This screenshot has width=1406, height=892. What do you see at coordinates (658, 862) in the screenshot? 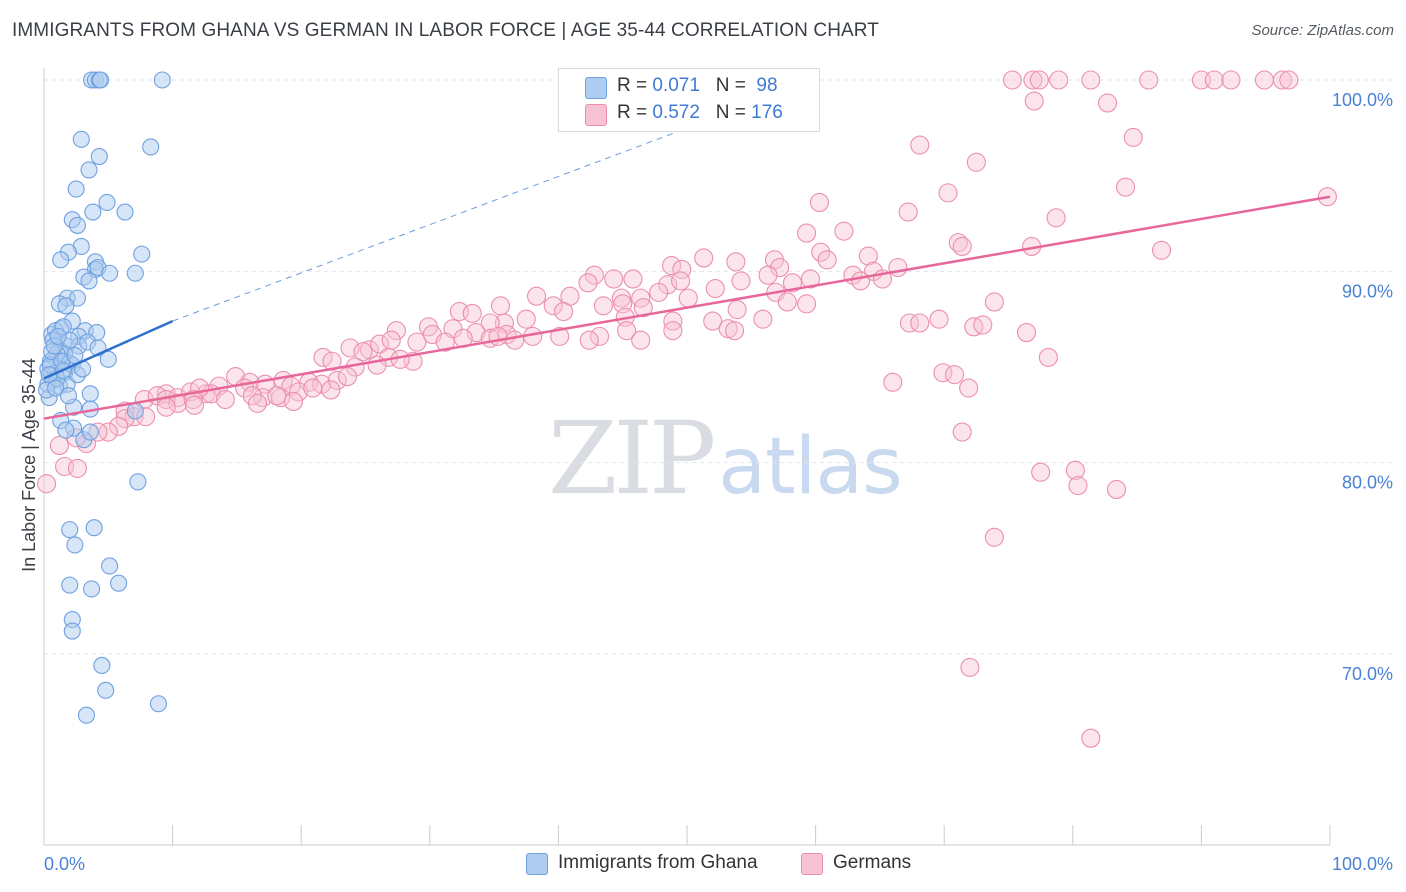
I see `bottom-ghana-label: Immigrants from Ghana` at bounding box center [658, 862].